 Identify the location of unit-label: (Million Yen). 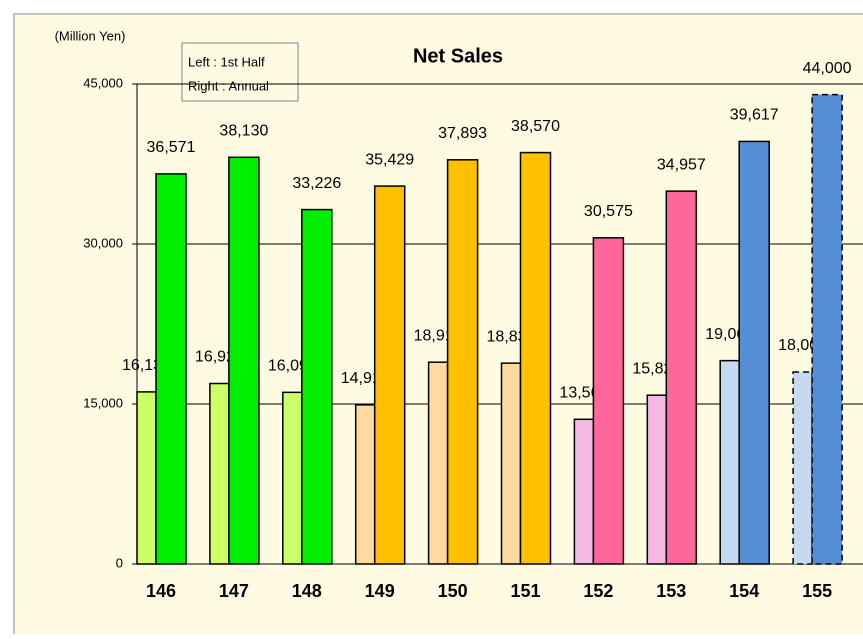
(90, 35).